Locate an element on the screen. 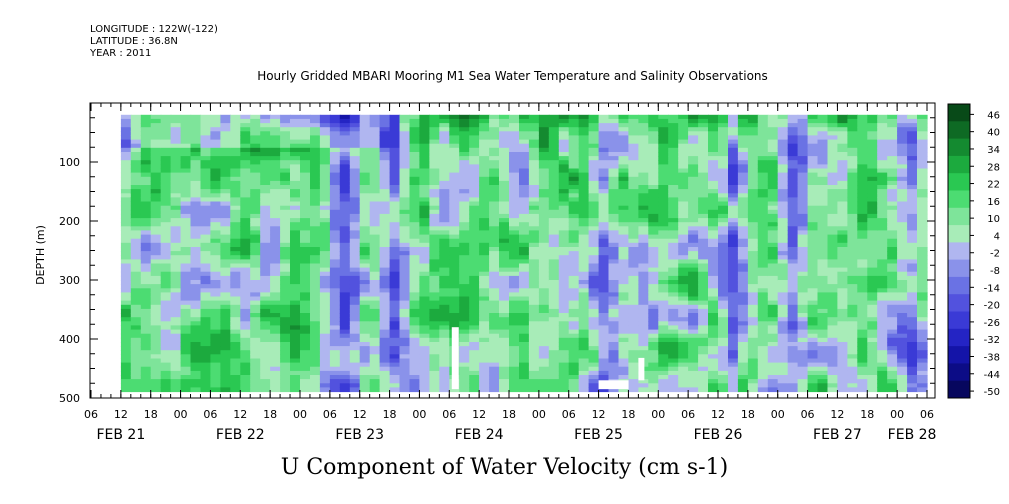 This screenshot has width=1009, height=504. x-day-label: FEB 27 is located at coordinates (837, 435).